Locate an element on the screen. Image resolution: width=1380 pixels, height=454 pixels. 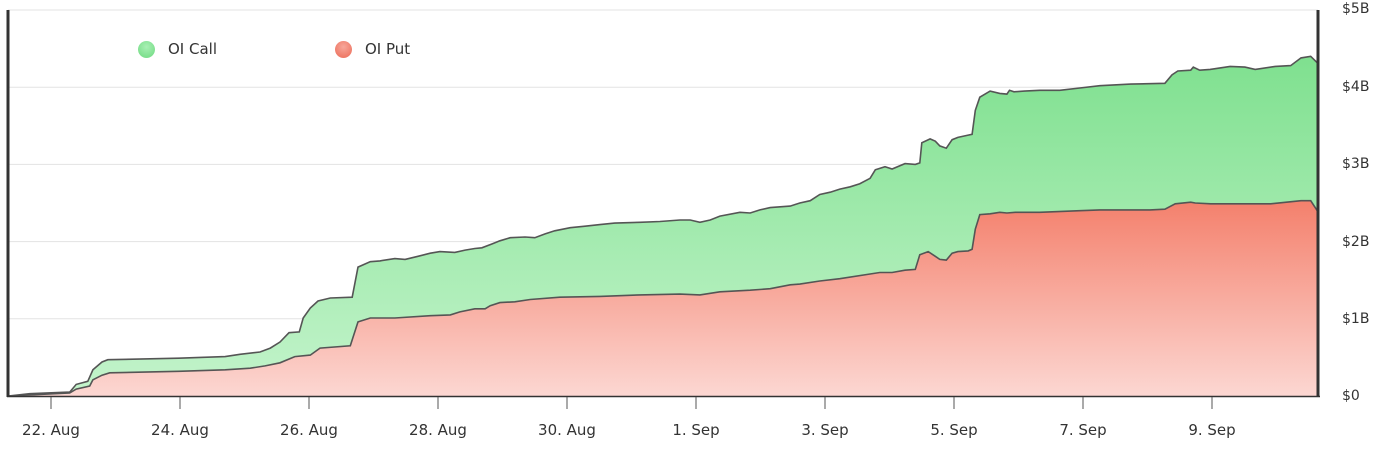
oi-call-marker-icon is located at coordinates (146, 49).